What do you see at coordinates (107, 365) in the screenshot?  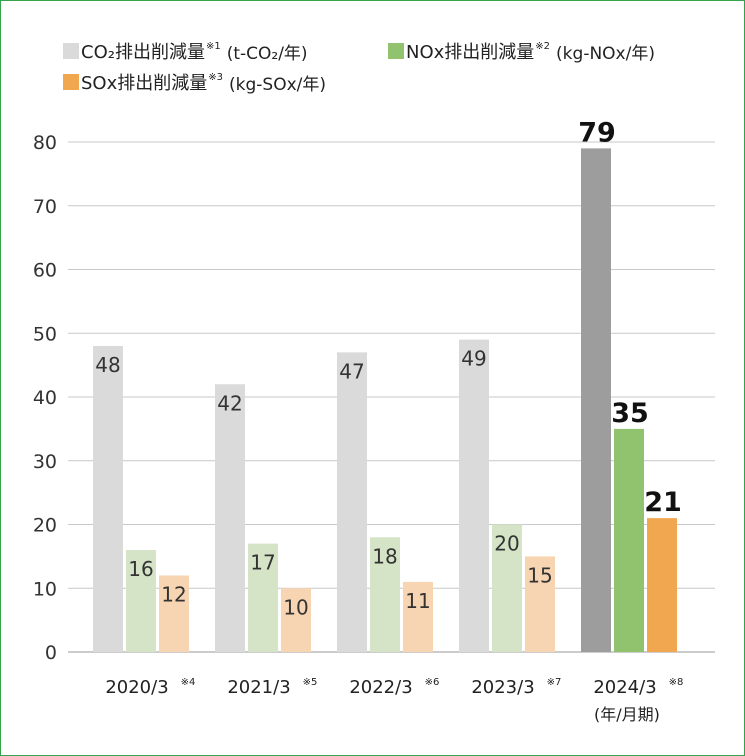 I see `data-label: 48` at bounding box center [107, 365].